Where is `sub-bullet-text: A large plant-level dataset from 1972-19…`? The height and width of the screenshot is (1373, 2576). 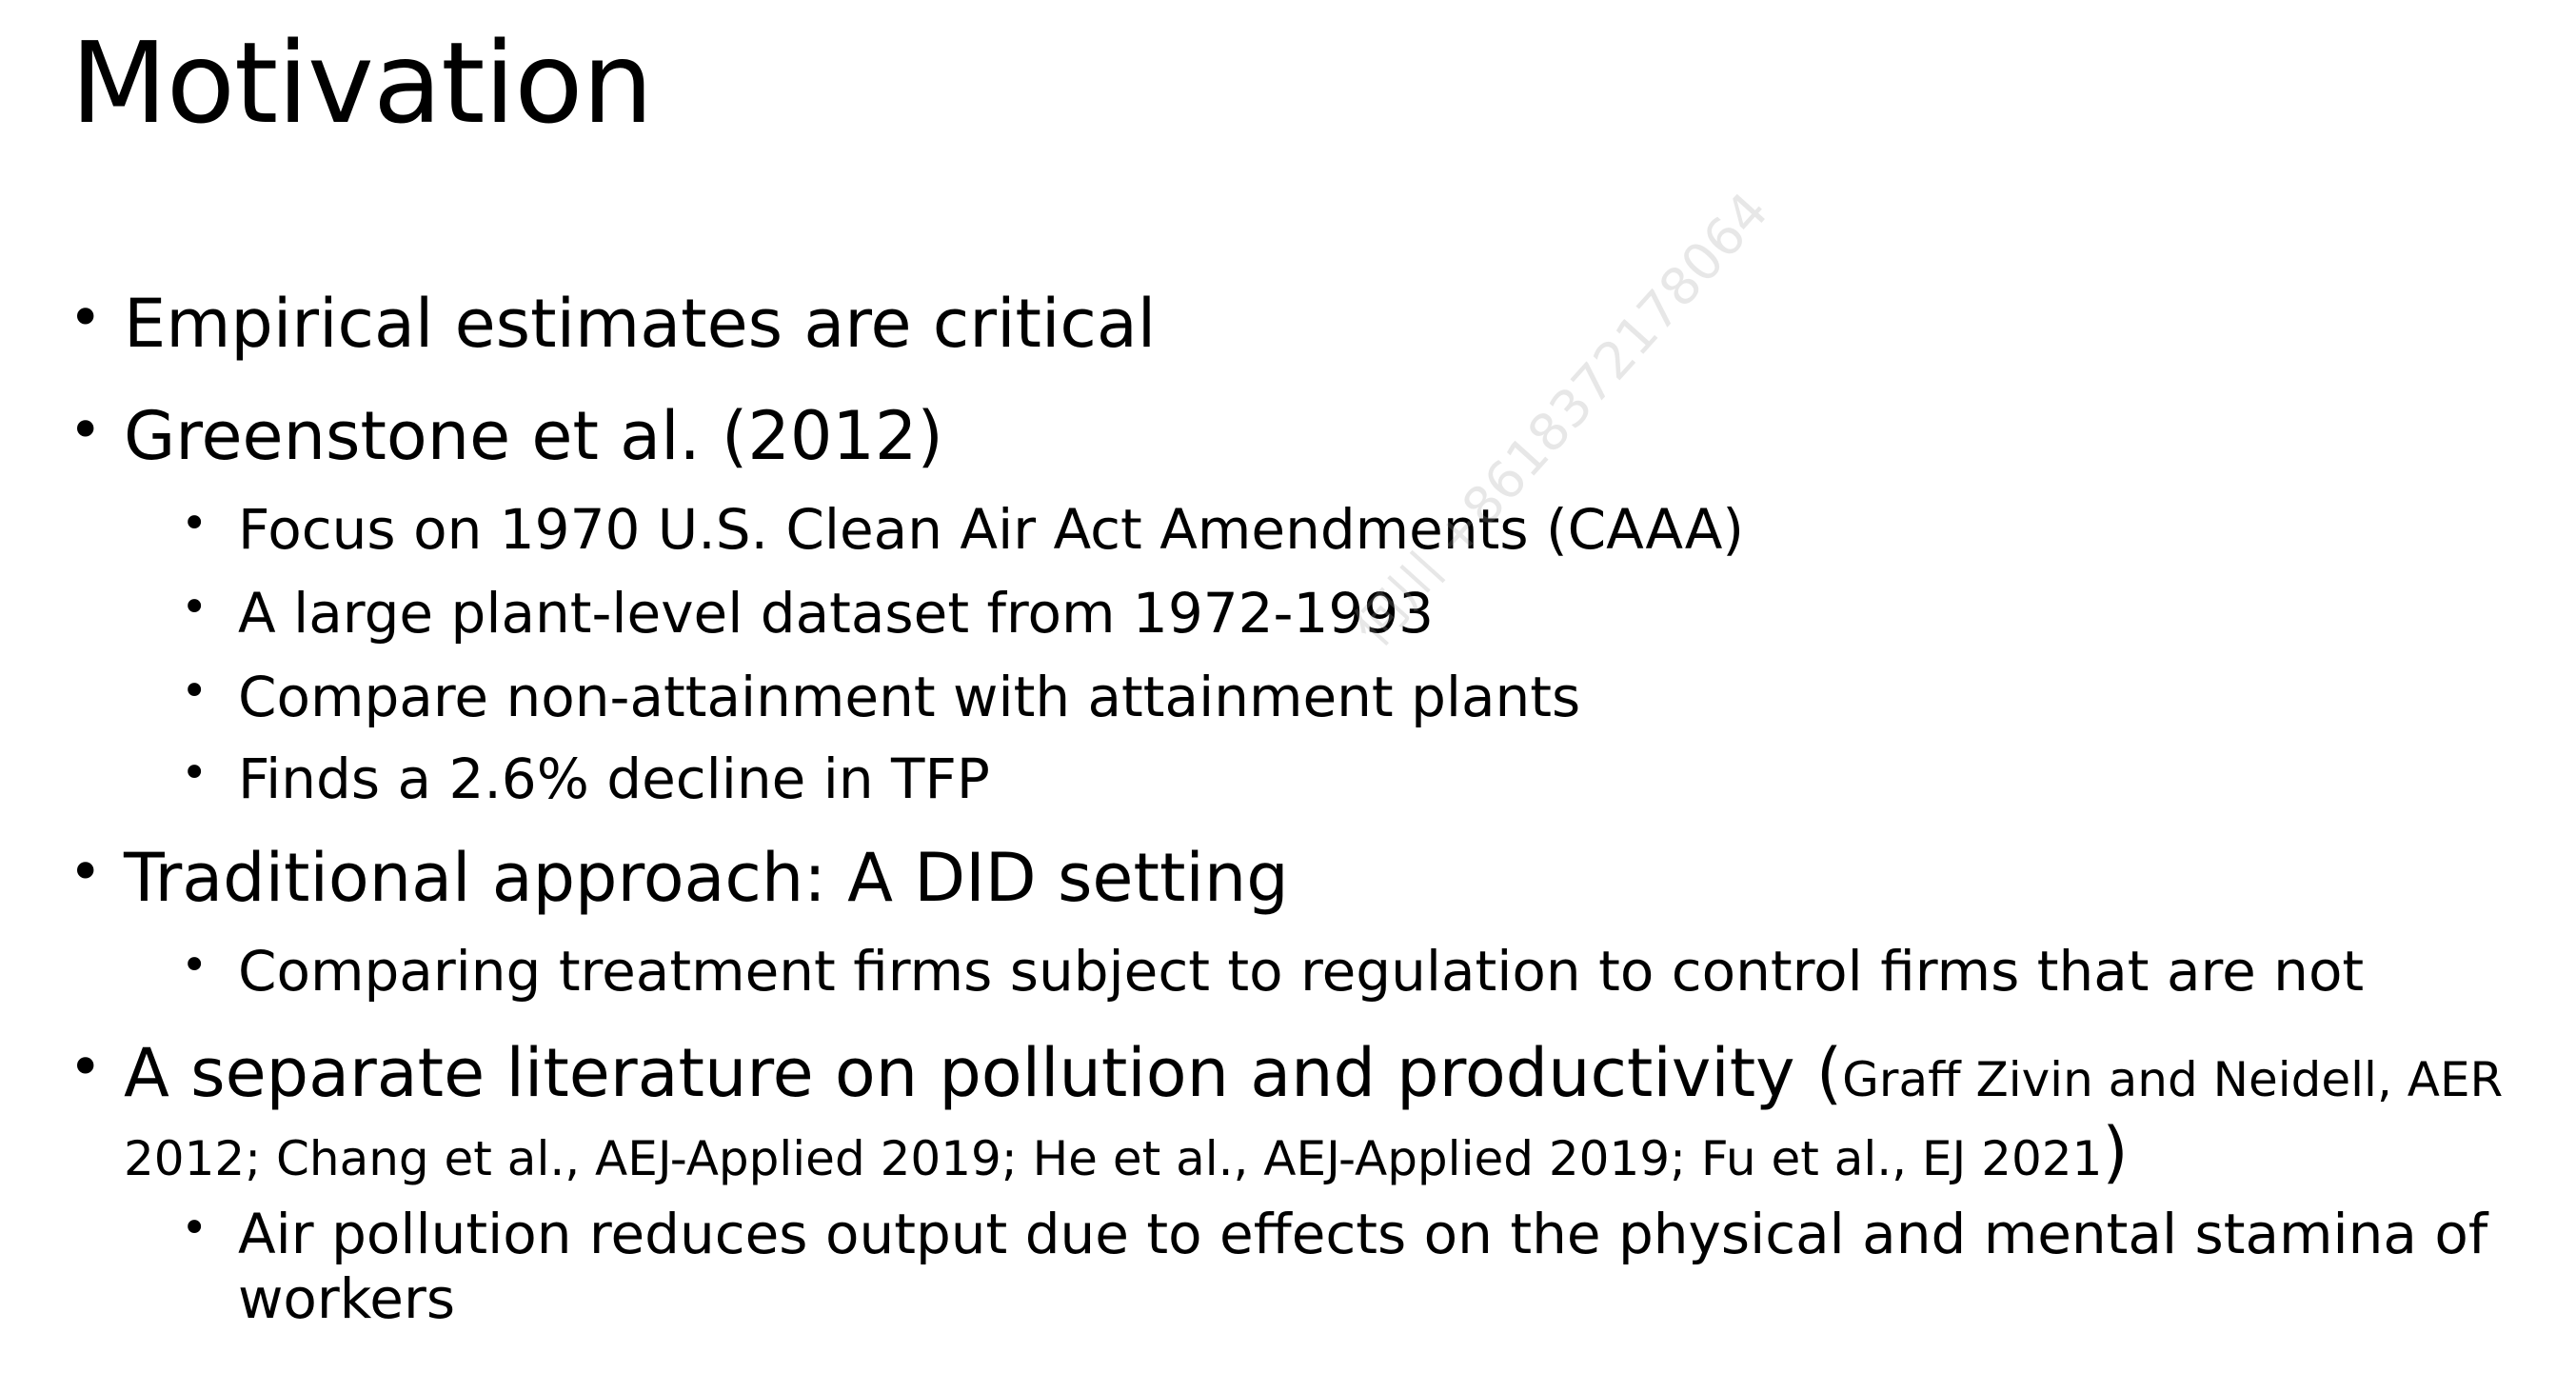 sub-bullet-text: A large plant-level dataset from 1972-19… is located at coordinates (836, 613).